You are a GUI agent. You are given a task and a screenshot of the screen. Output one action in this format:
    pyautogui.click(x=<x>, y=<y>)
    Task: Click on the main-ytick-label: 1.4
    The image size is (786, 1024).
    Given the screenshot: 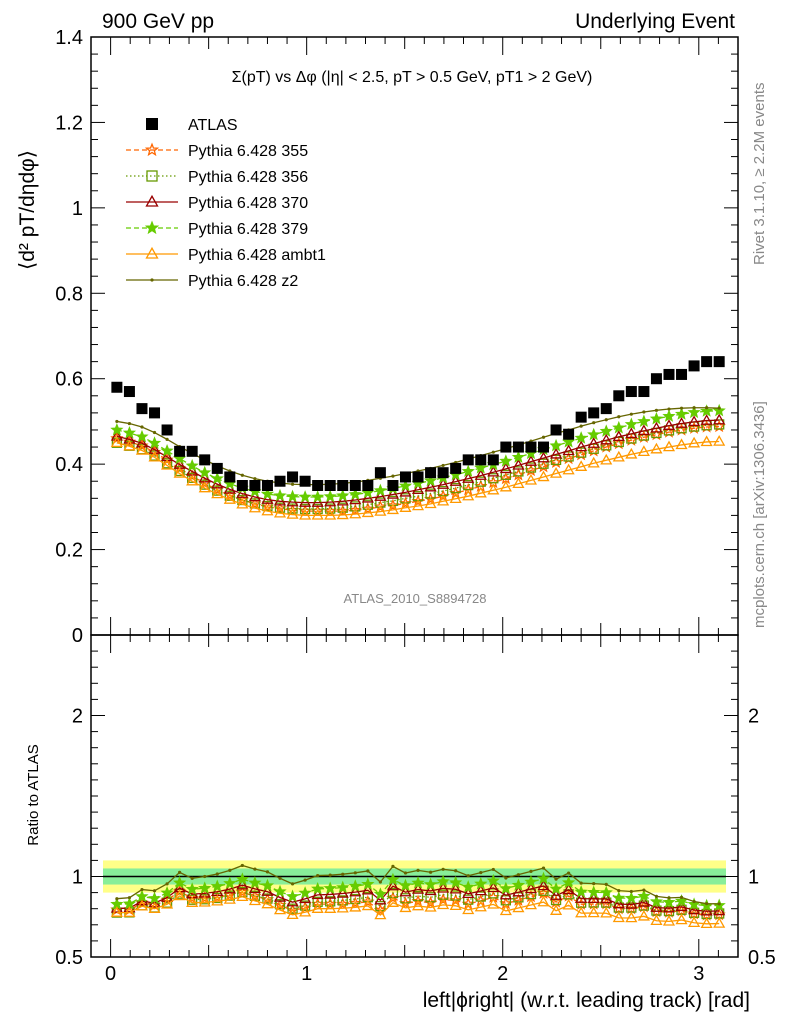 What is the action you would take?
    pyautogui.click(x=69, y=38)
    